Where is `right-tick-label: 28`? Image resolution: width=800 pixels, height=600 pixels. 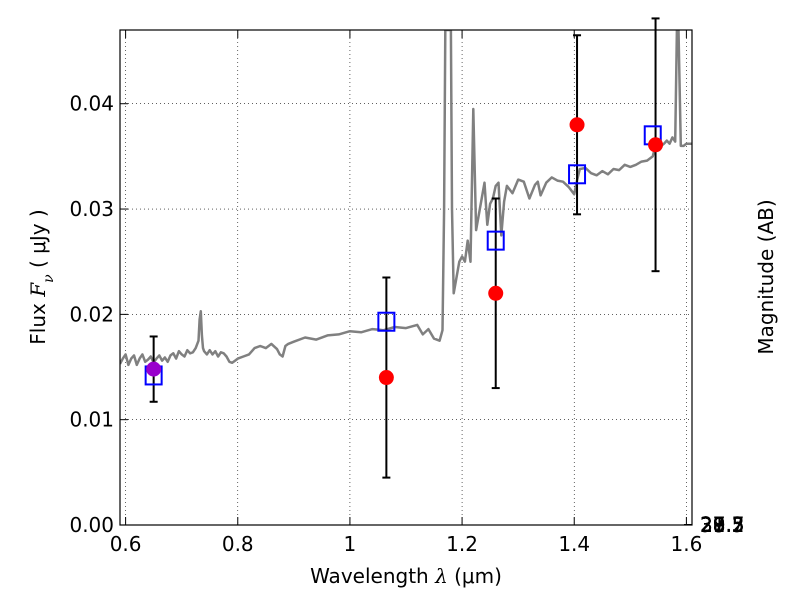 right-tick-label: 28 is located at coordinates (712, 525).